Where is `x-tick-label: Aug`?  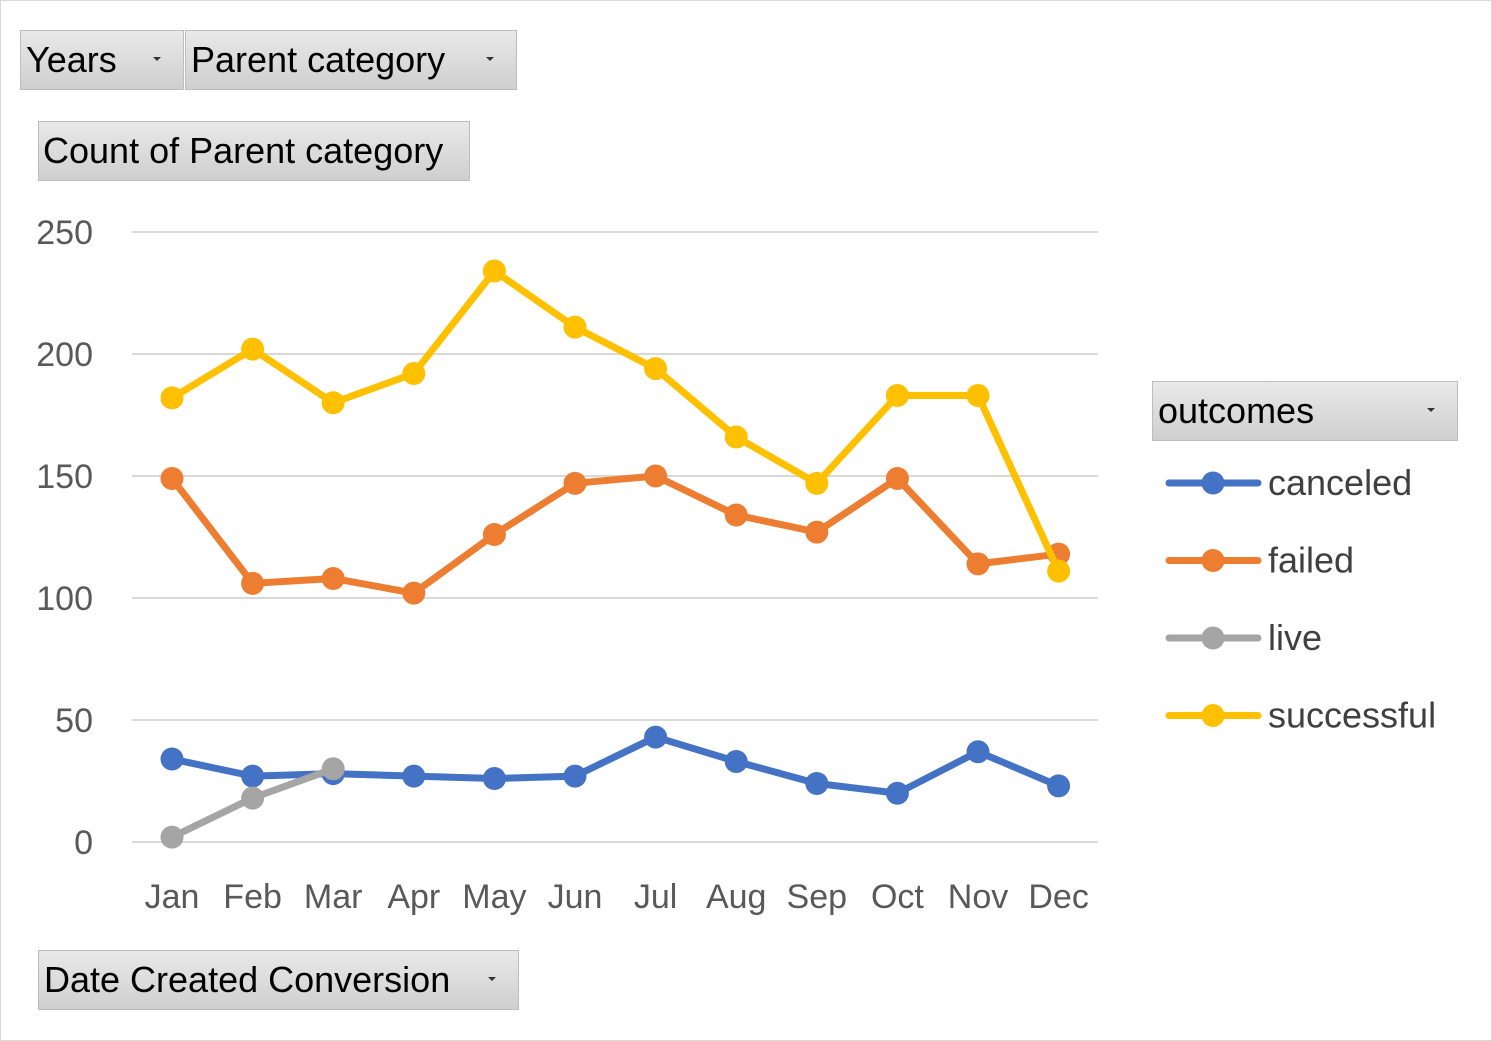
x-tick-label: Aug is located at coordinates (736, 897).